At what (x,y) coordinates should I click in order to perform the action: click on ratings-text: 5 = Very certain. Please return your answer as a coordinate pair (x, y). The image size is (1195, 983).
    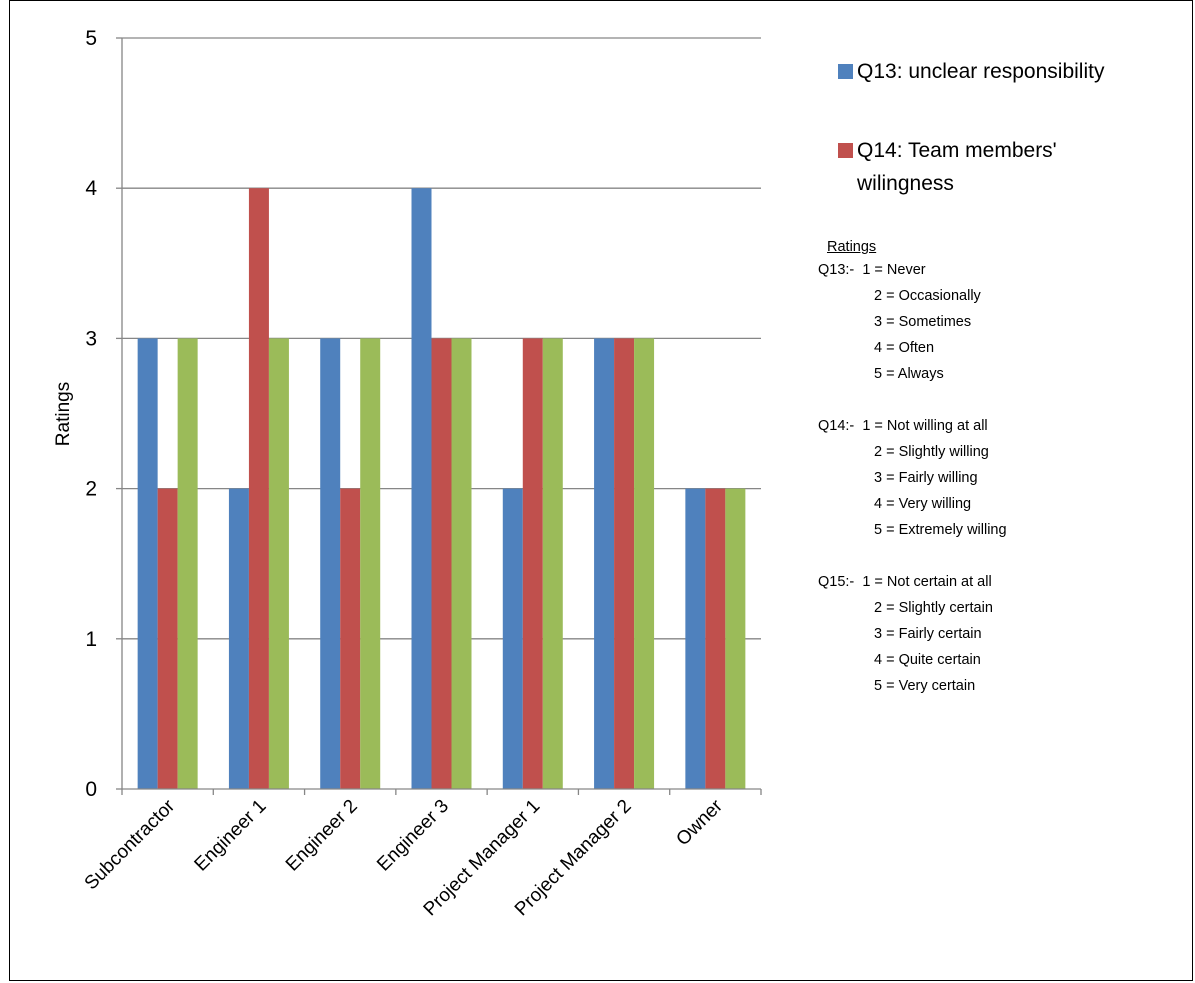
    Looking at the image, I should click on (925, 686).